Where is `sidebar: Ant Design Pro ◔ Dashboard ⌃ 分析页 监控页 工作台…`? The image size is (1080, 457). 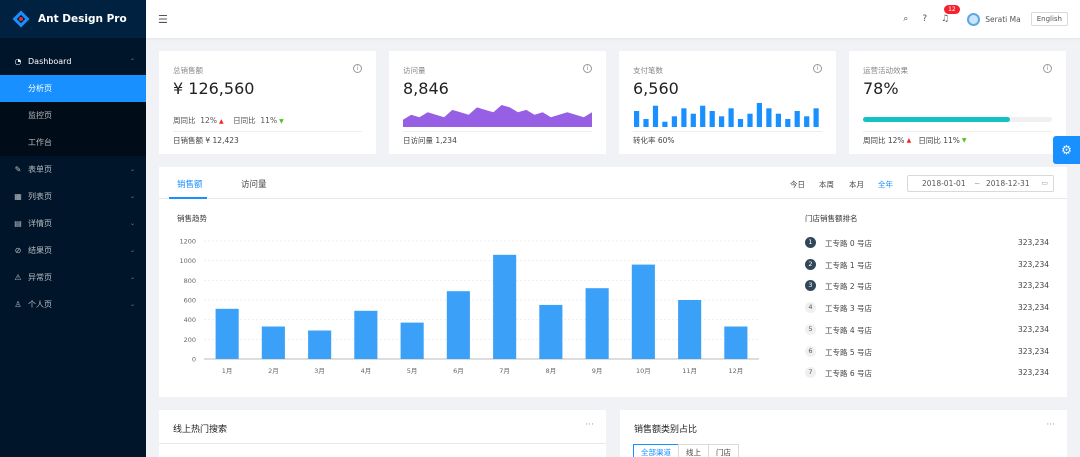
sidebar: Ant Design Pro ◔ Dashboard ⌃ 分析页 监控页 工作台… is located at coordinates (73, 228).